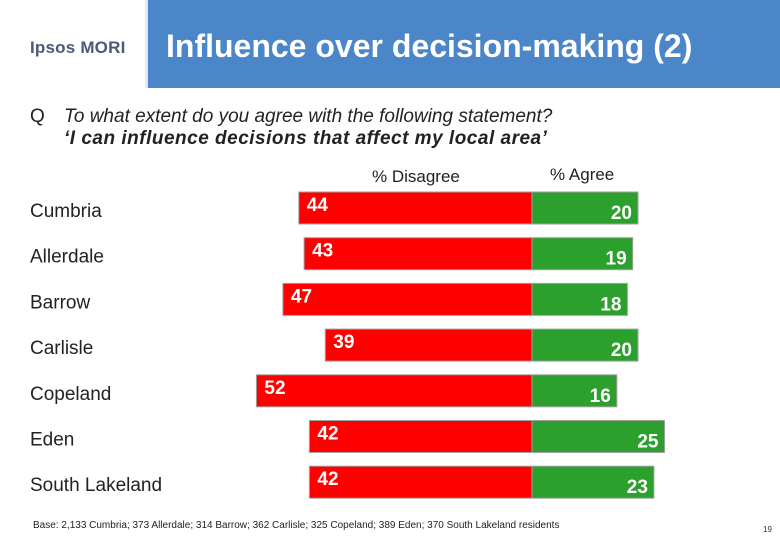 The height and width of the screenshot is (540, 780). Describe the element at coordinates (318, 205) in the screenshot. I see `disagree-value-label: 44` at that location.